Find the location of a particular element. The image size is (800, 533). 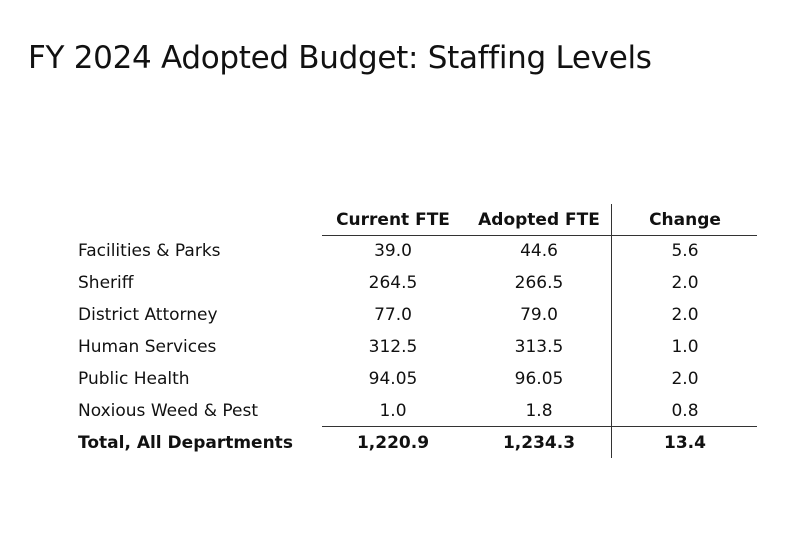

cell-value: 1.8 is located at coordinates (539, 411).